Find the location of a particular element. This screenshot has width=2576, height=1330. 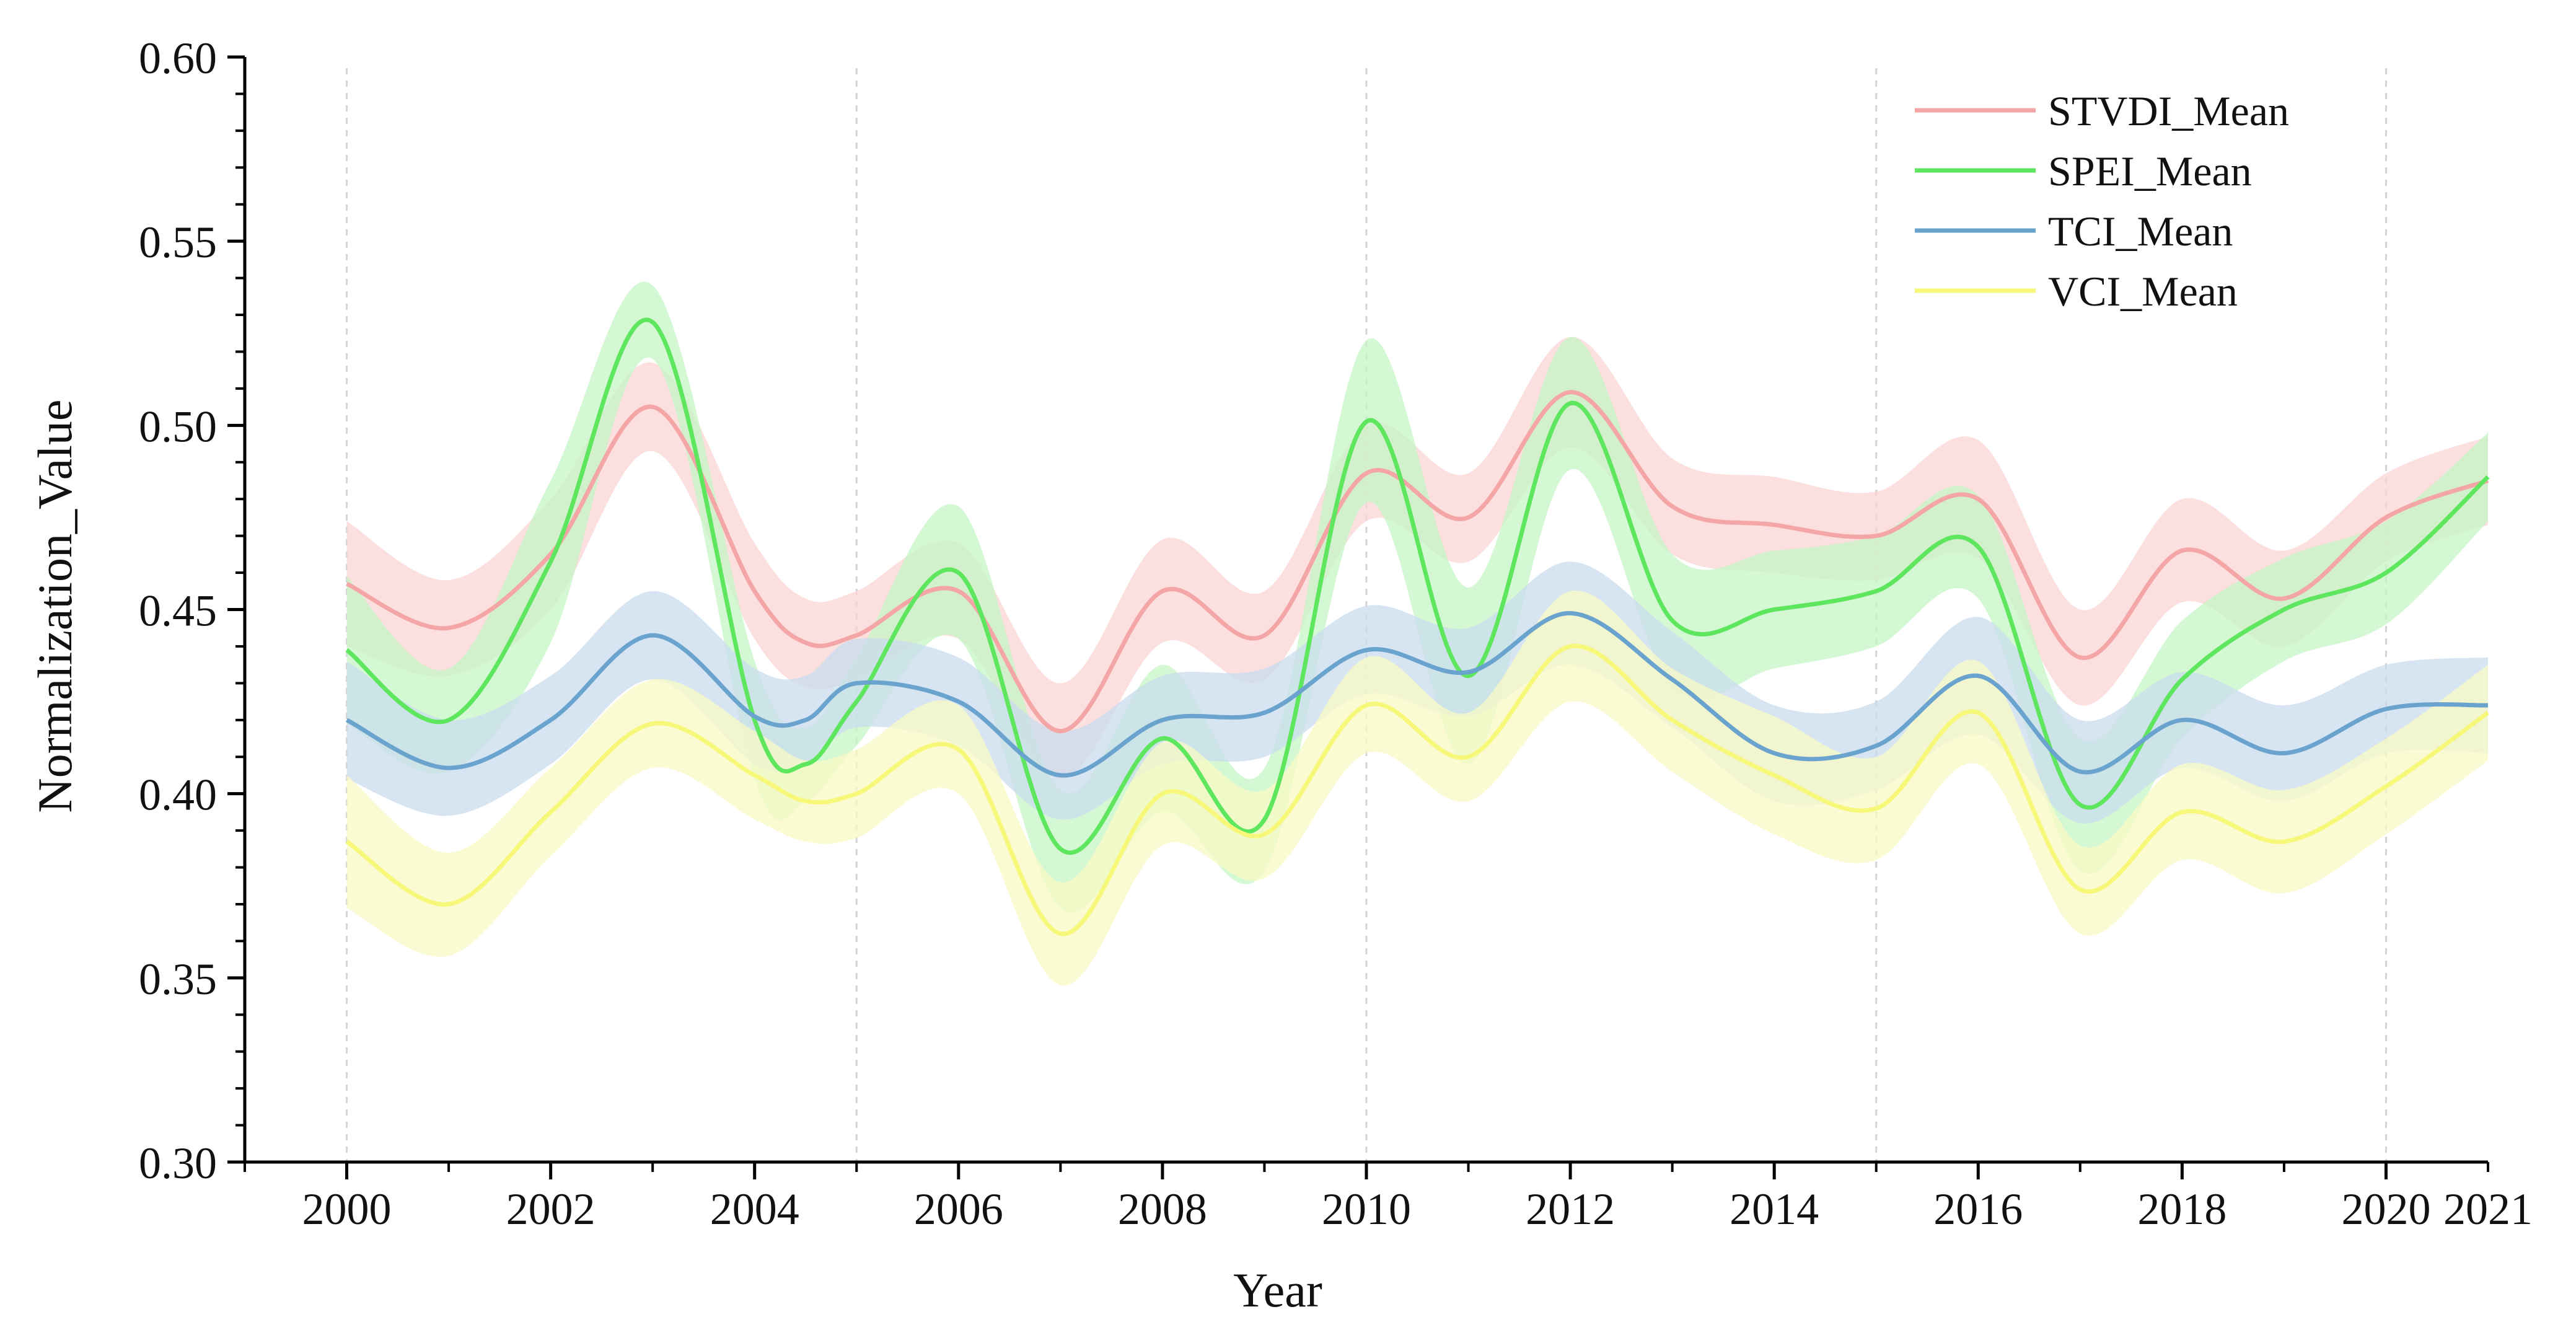

x-tick-label-2016: 2016 is located at coordinates (1978, 1209).